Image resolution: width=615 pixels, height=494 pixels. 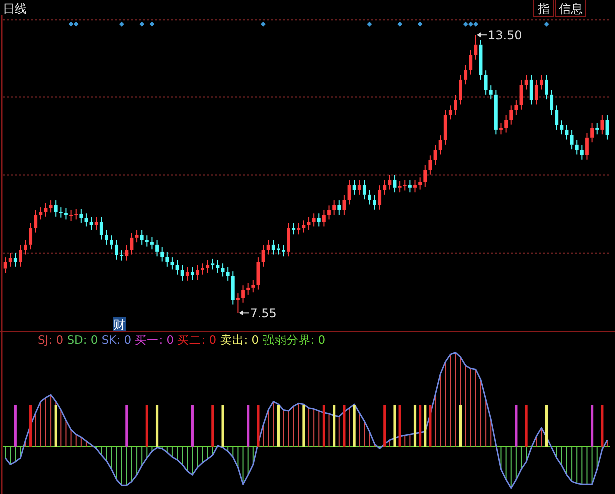 I want to click on ref-line-label: 强弱分界: 0, so click(x=294, y=340).